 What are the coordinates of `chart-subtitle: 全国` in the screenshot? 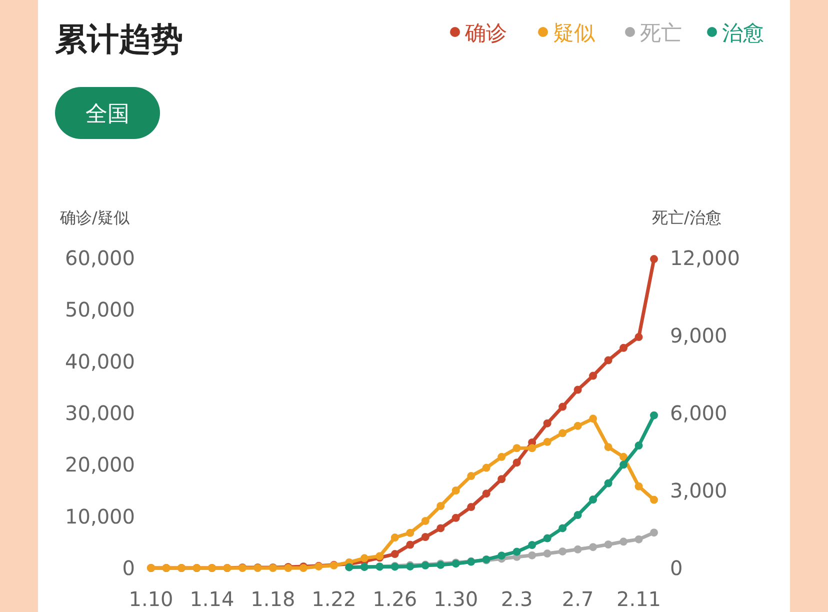 It's located at (108, 114).